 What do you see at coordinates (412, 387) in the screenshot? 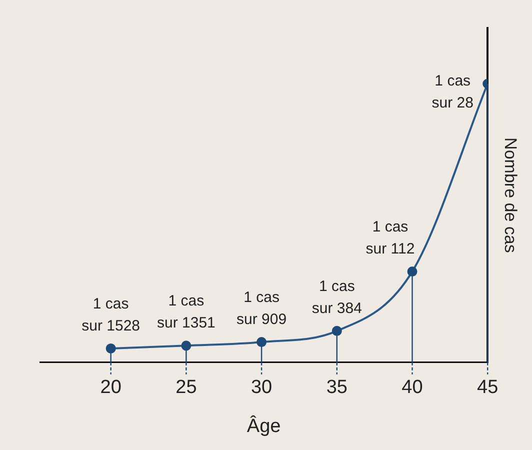
I see `x-tick-label: 40` at bounding box center [412, 387].